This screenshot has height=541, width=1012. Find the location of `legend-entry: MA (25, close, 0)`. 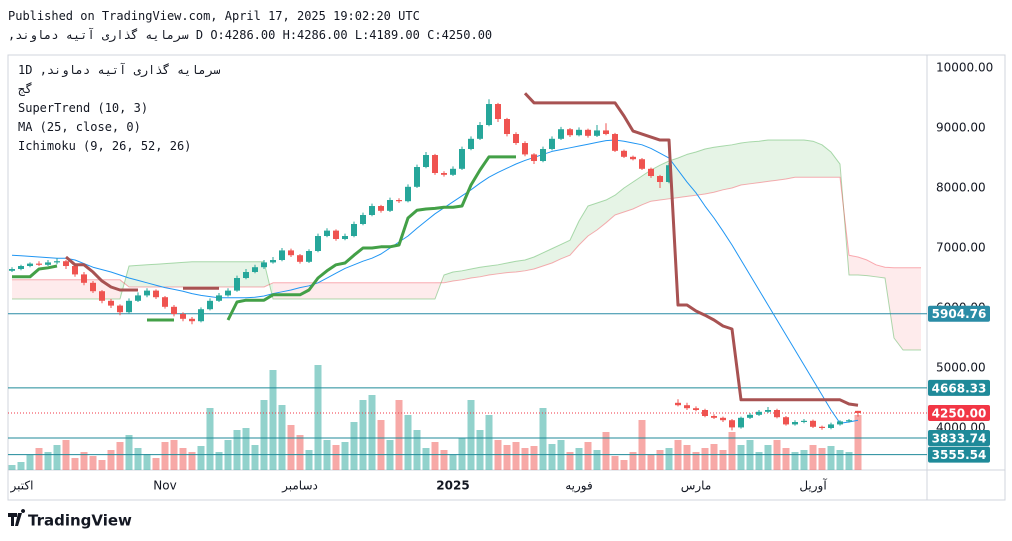

legend-entry: MA (25, close, 0) is located at coordinates (79, 127).